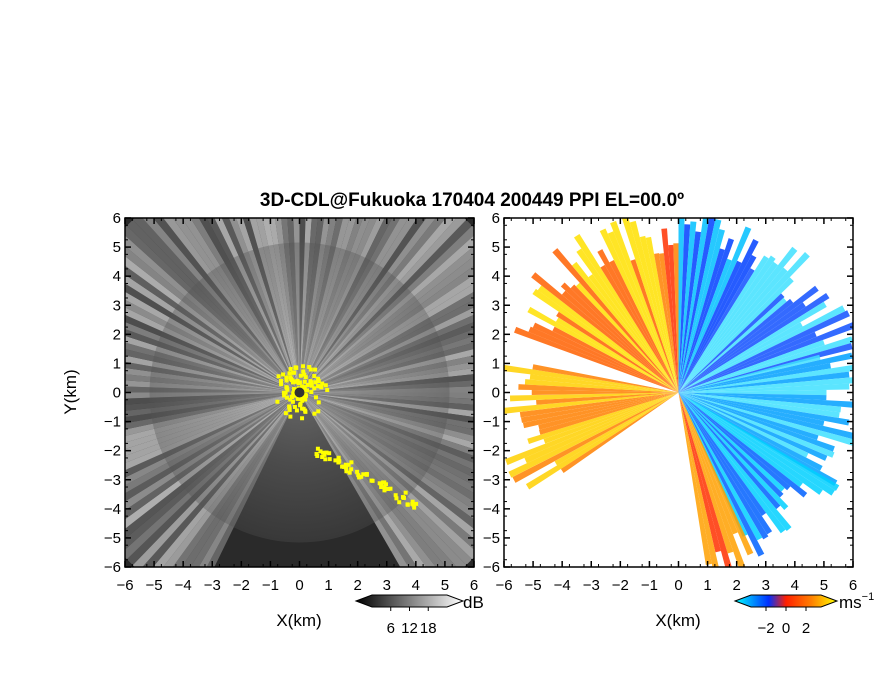 The image size is (880, 680). I want to click on reflectivity-x-tick-label: −3, so click(212, 585).